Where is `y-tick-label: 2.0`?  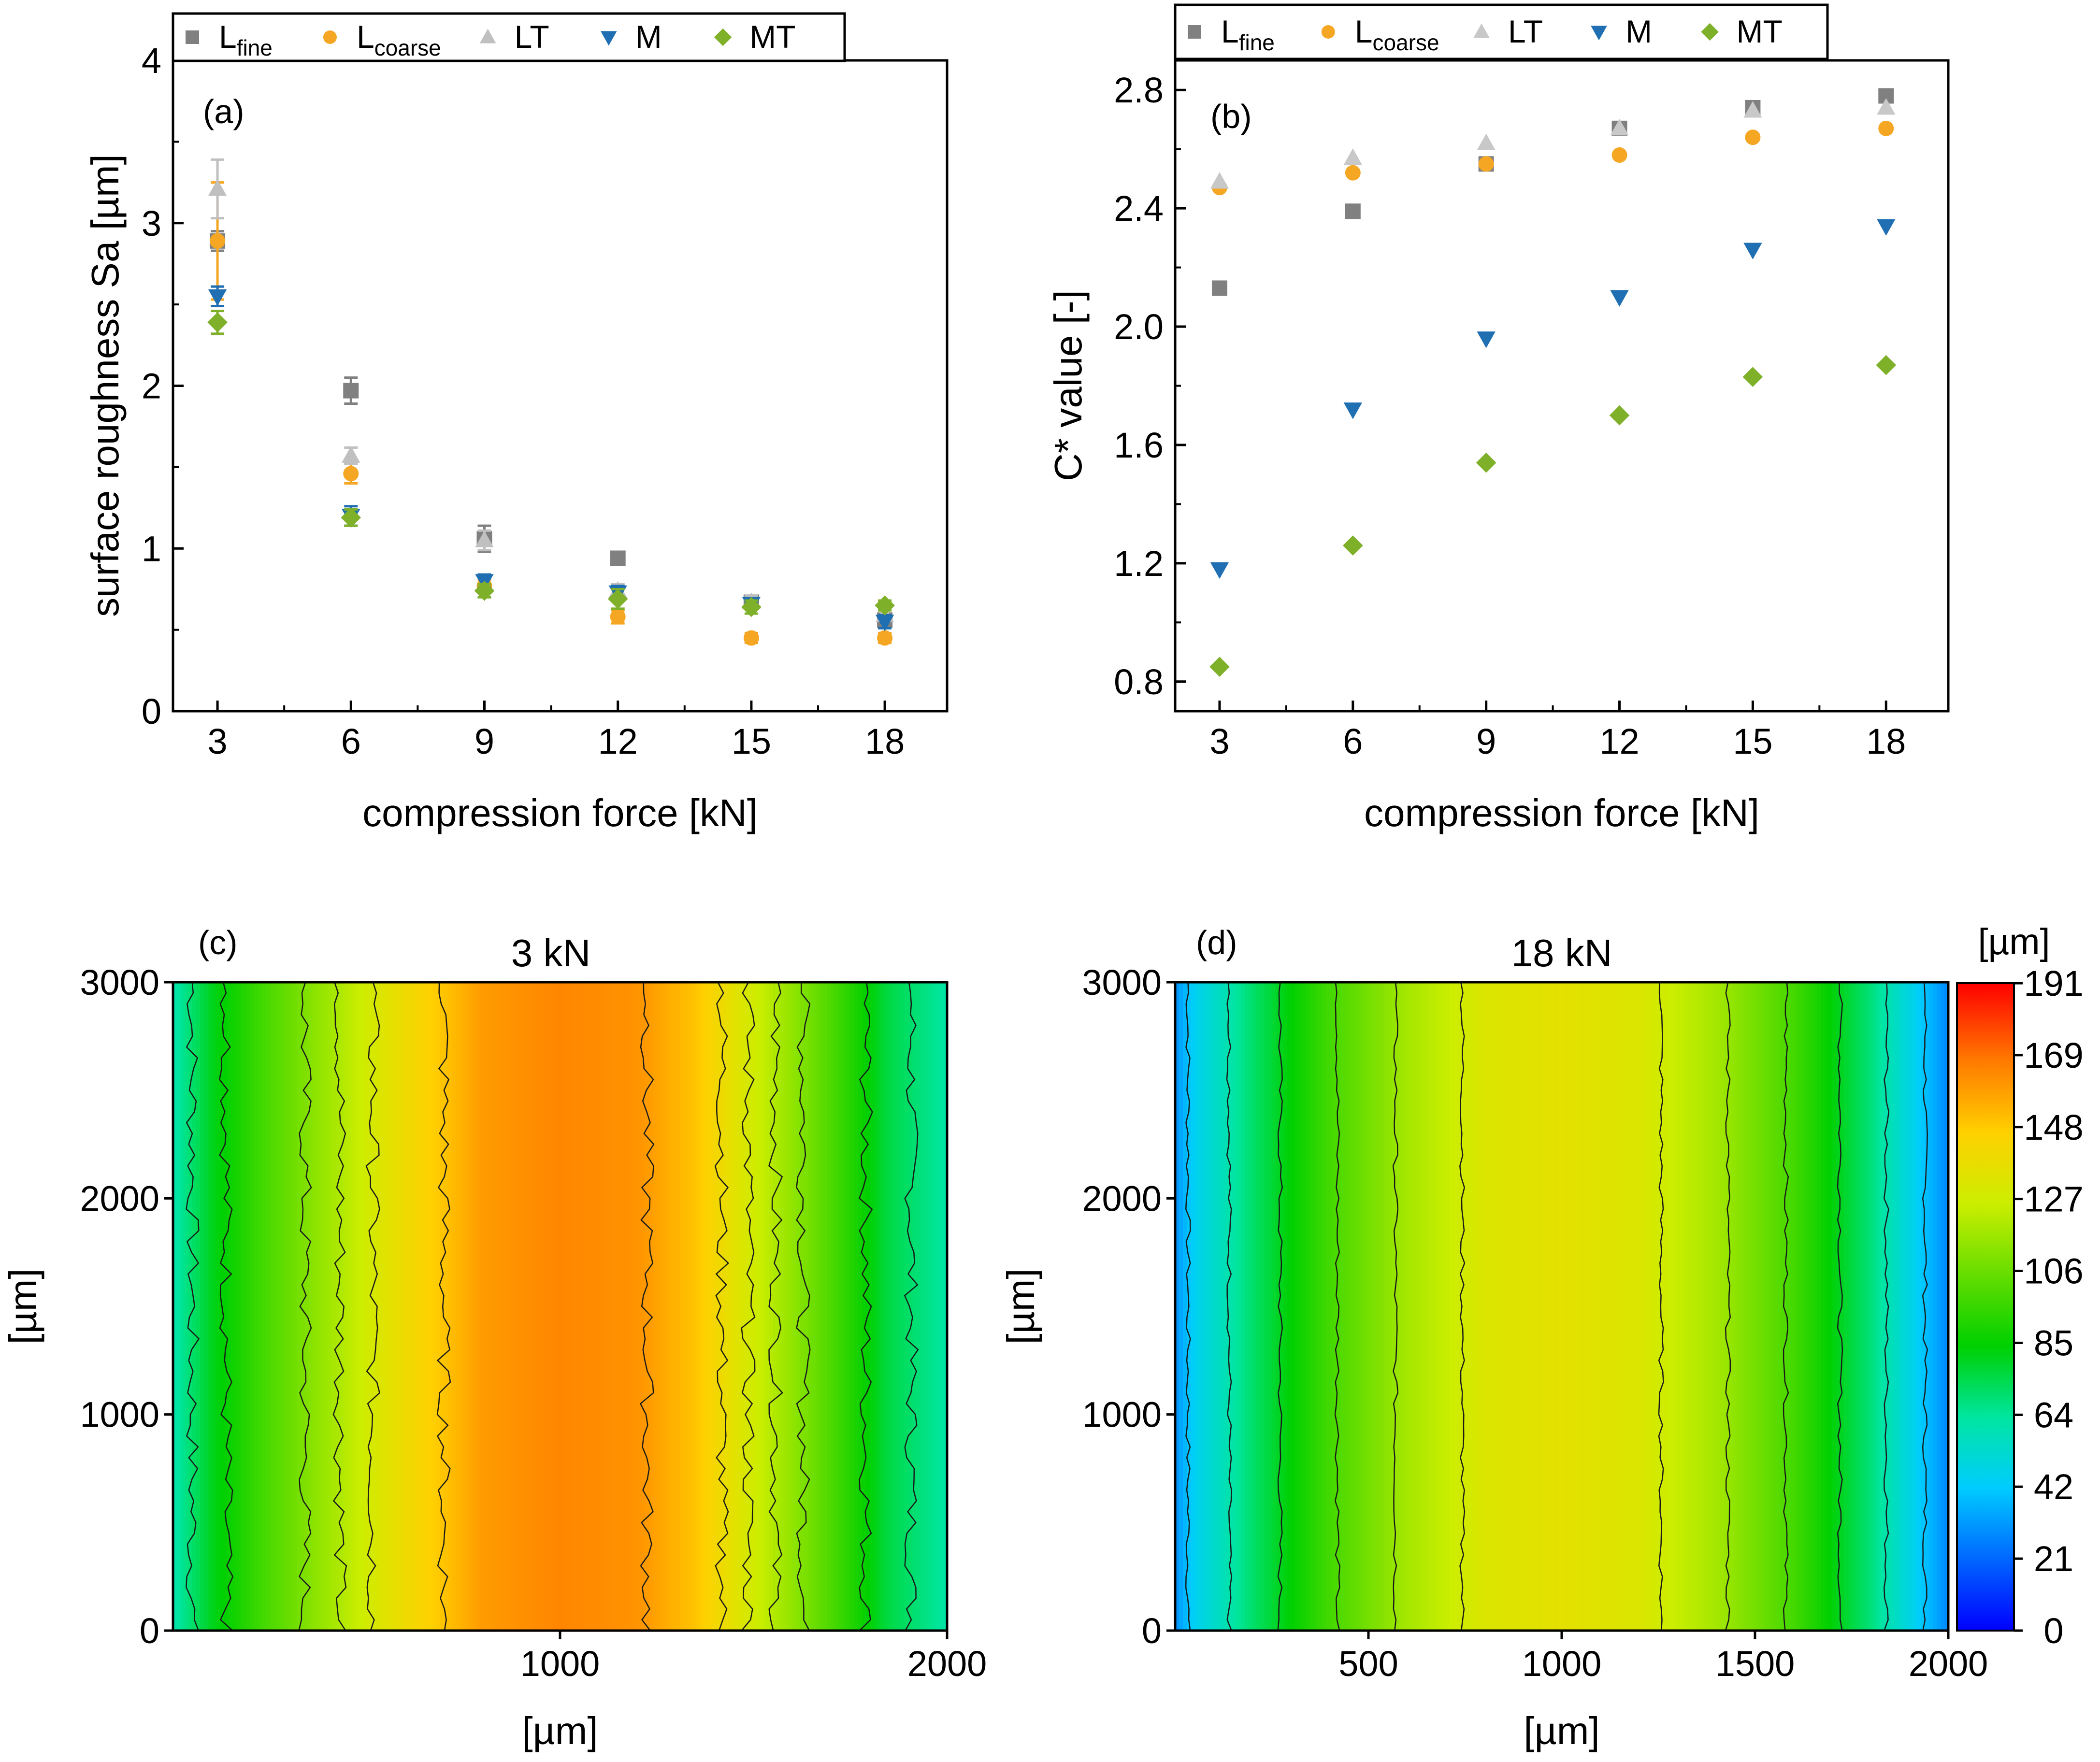
y-tick-label: 2.0 is located at coordinates (1139, 327).